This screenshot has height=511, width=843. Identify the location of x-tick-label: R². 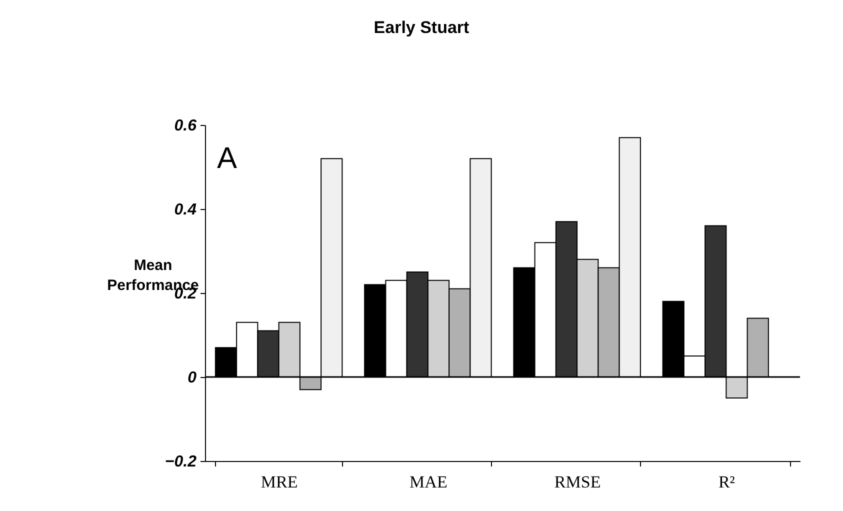
(726, 482).